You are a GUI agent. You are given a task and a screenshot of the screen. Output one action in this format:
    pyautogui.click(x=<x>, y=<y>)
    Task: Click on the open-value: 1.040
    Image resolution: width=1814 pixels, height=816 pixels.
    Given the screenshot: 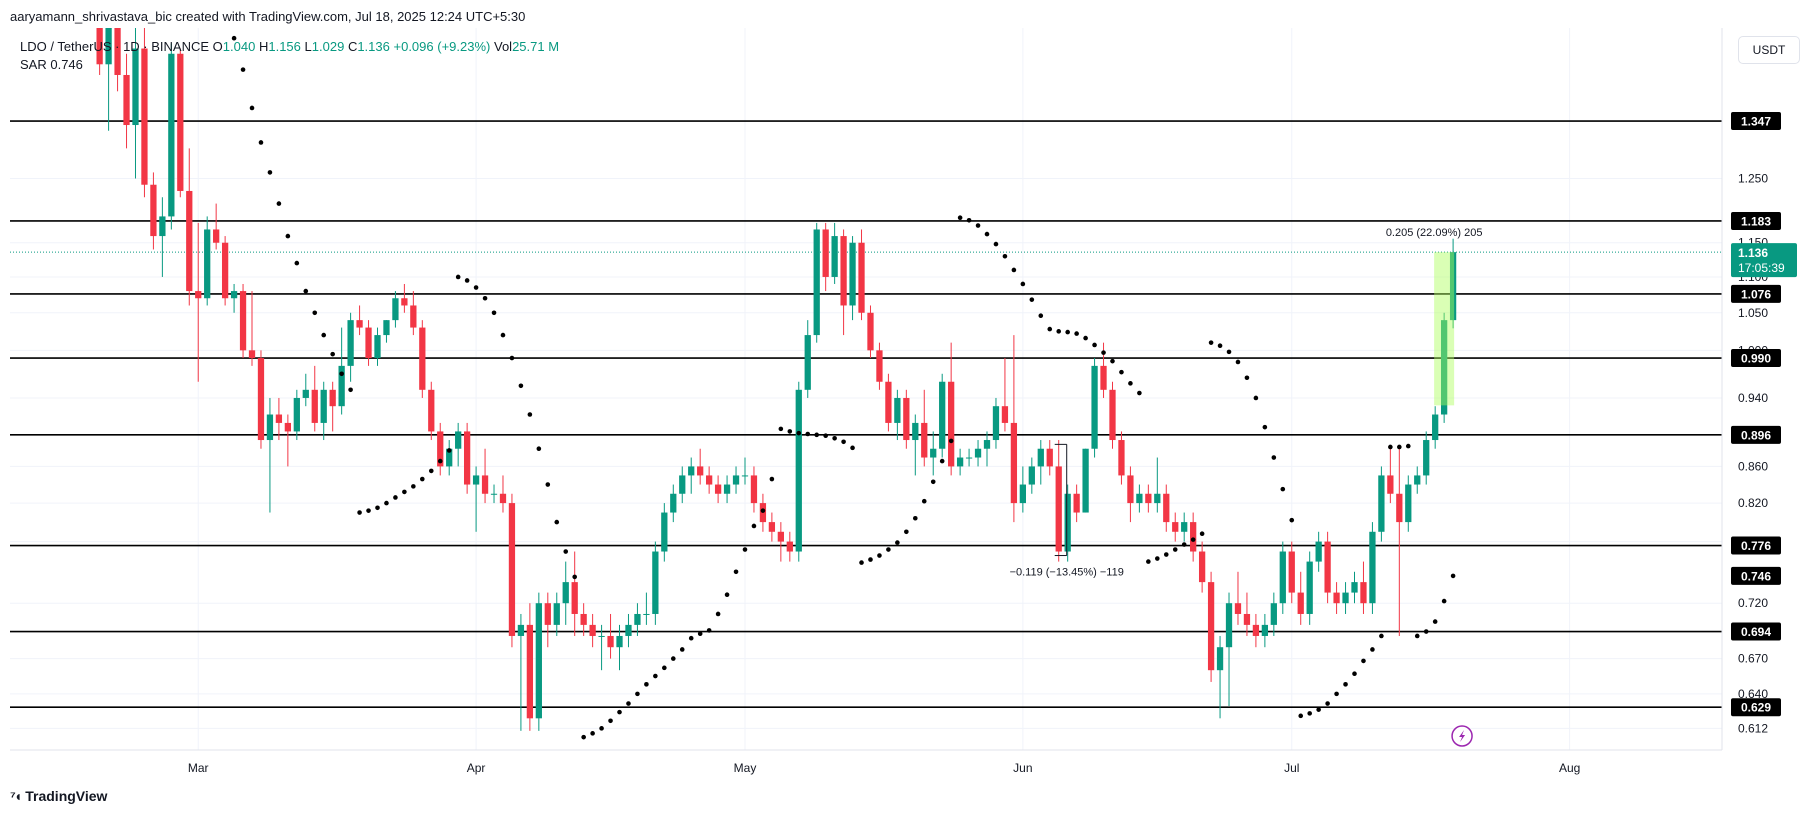 What is the action you would take?
    pyautogui.click(x=239, y=46)
    